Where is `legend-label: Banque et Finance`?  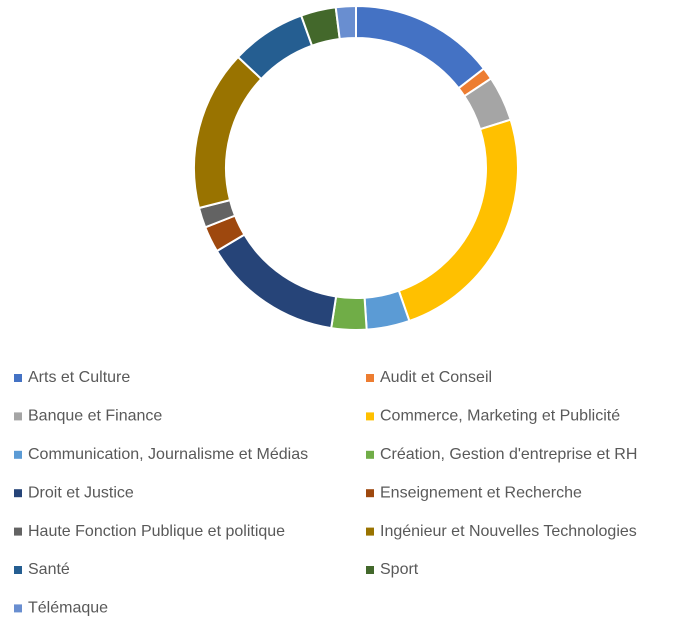
legend-label: Banque et Finance is located at coordinates (95, 416).